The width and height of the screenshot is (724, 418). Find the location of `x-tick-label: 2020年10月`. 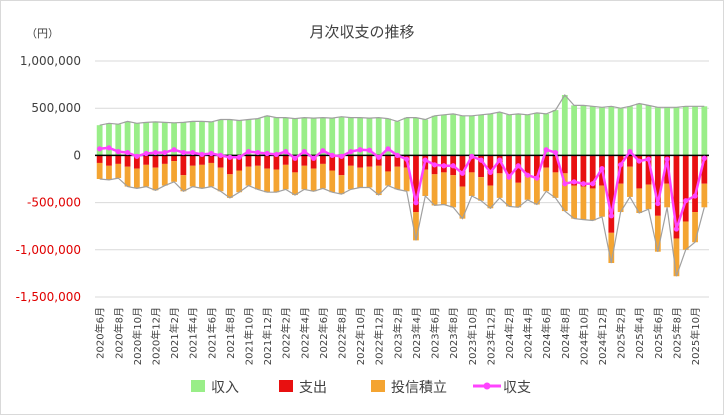

x-tick-label: 2020年10月 is located at coordinates (137, 336).